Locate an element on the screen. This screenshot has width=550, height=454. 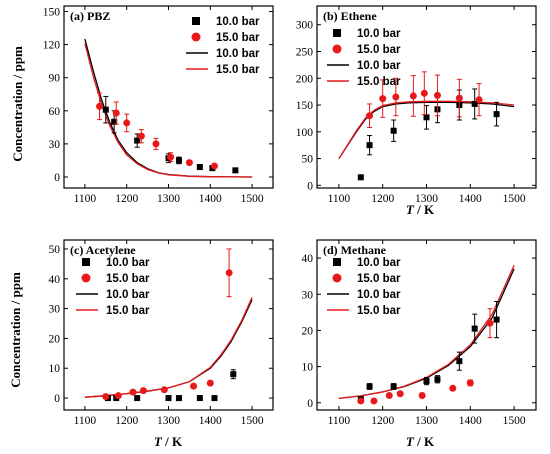
left-y-axis-label-top: Concentration / ppm is located at coordinates (17, 104).